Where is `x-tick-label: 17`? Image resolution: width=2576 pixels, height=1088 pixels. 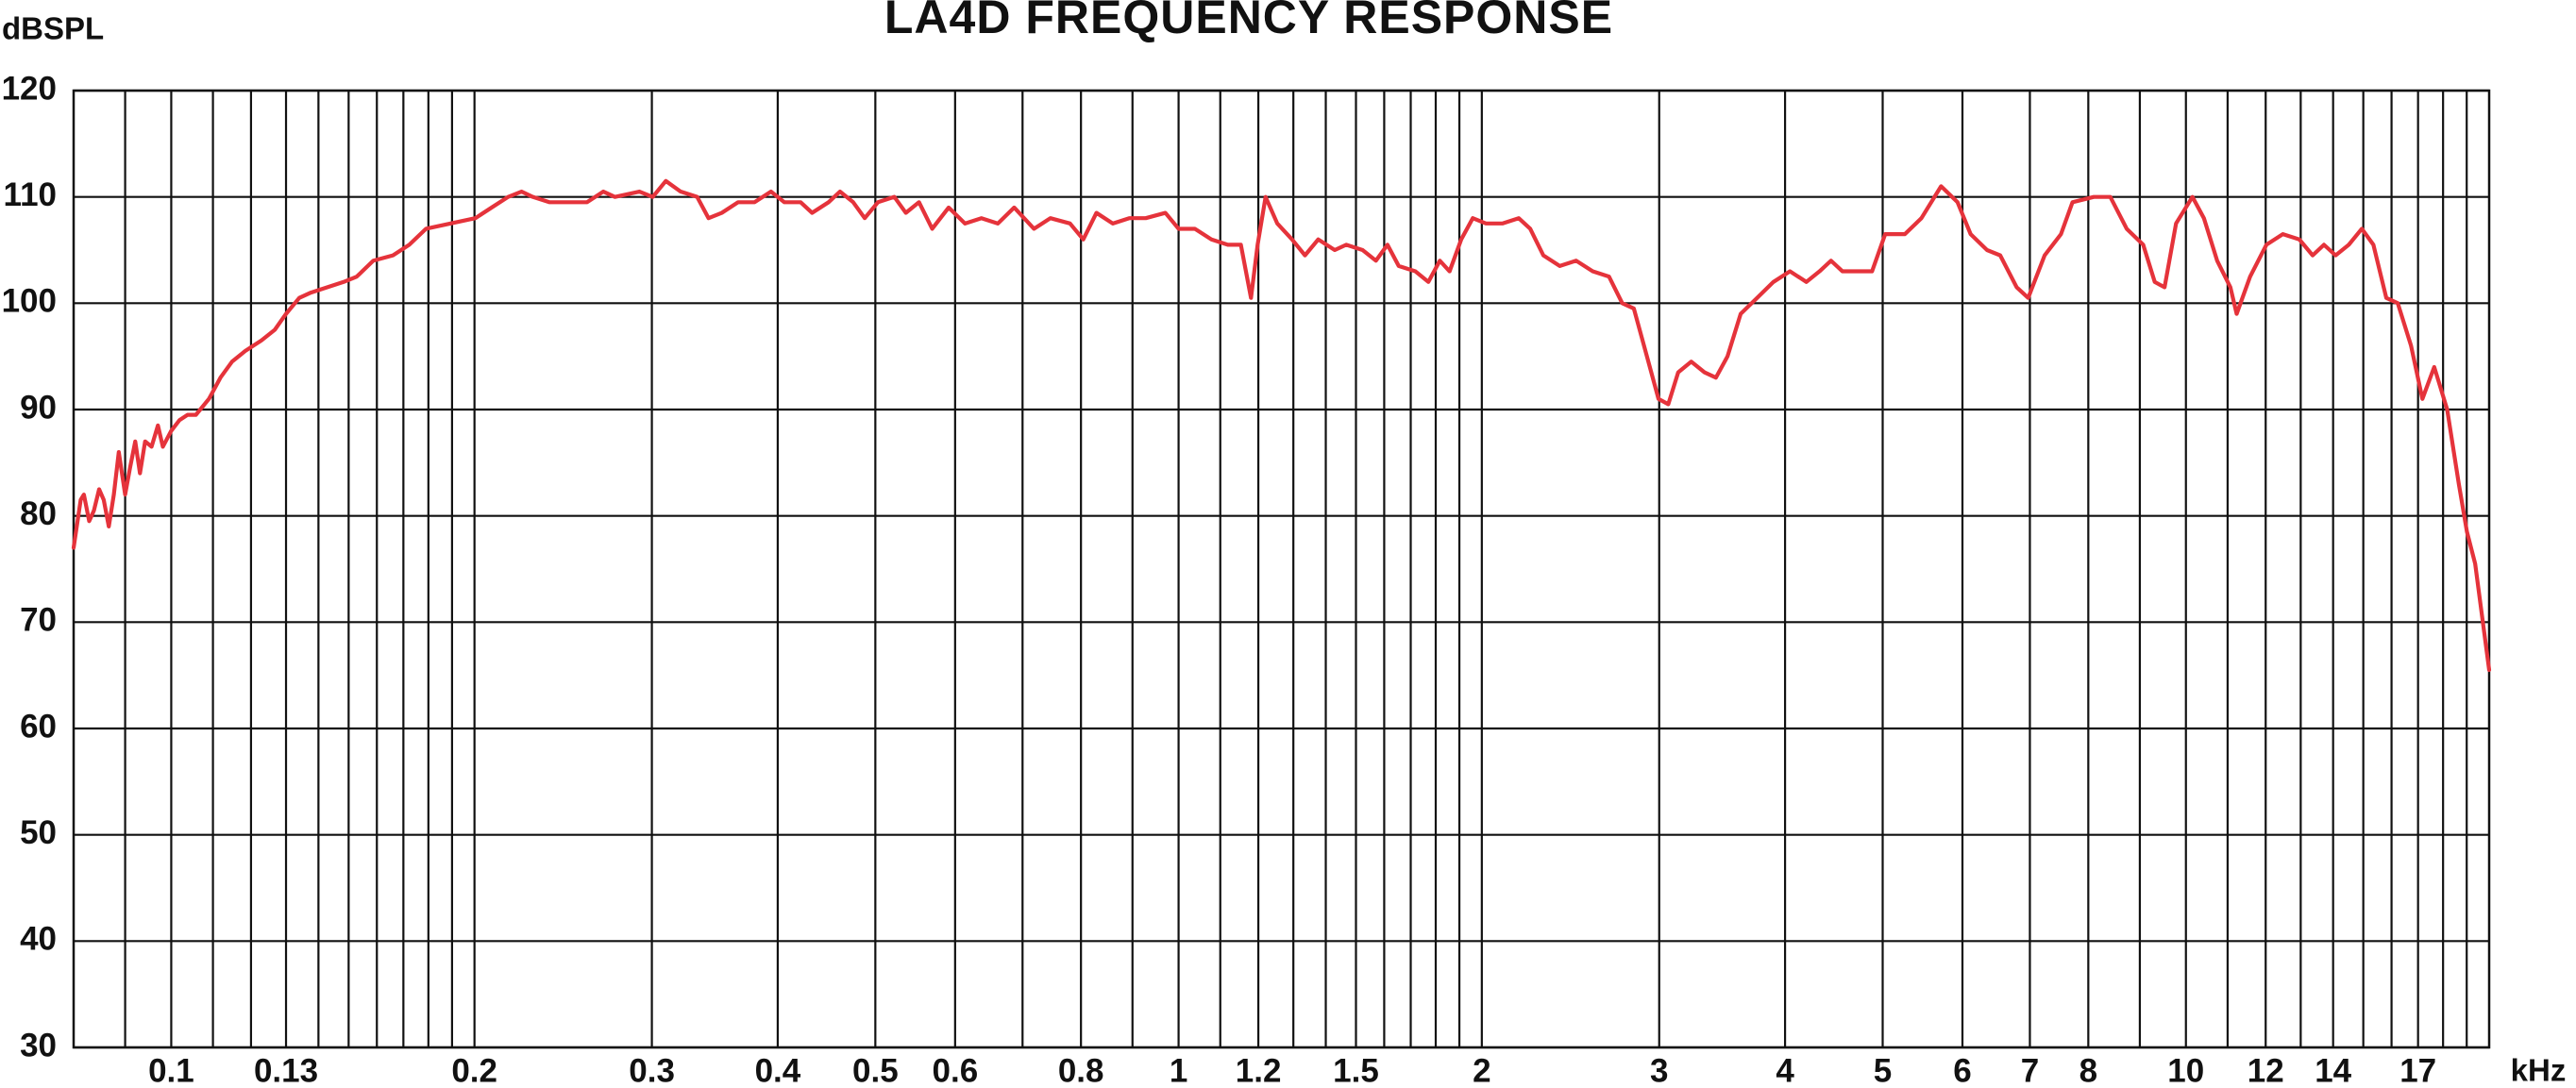
x-tick-label: 17 is located at coordinates (2417, 1070).